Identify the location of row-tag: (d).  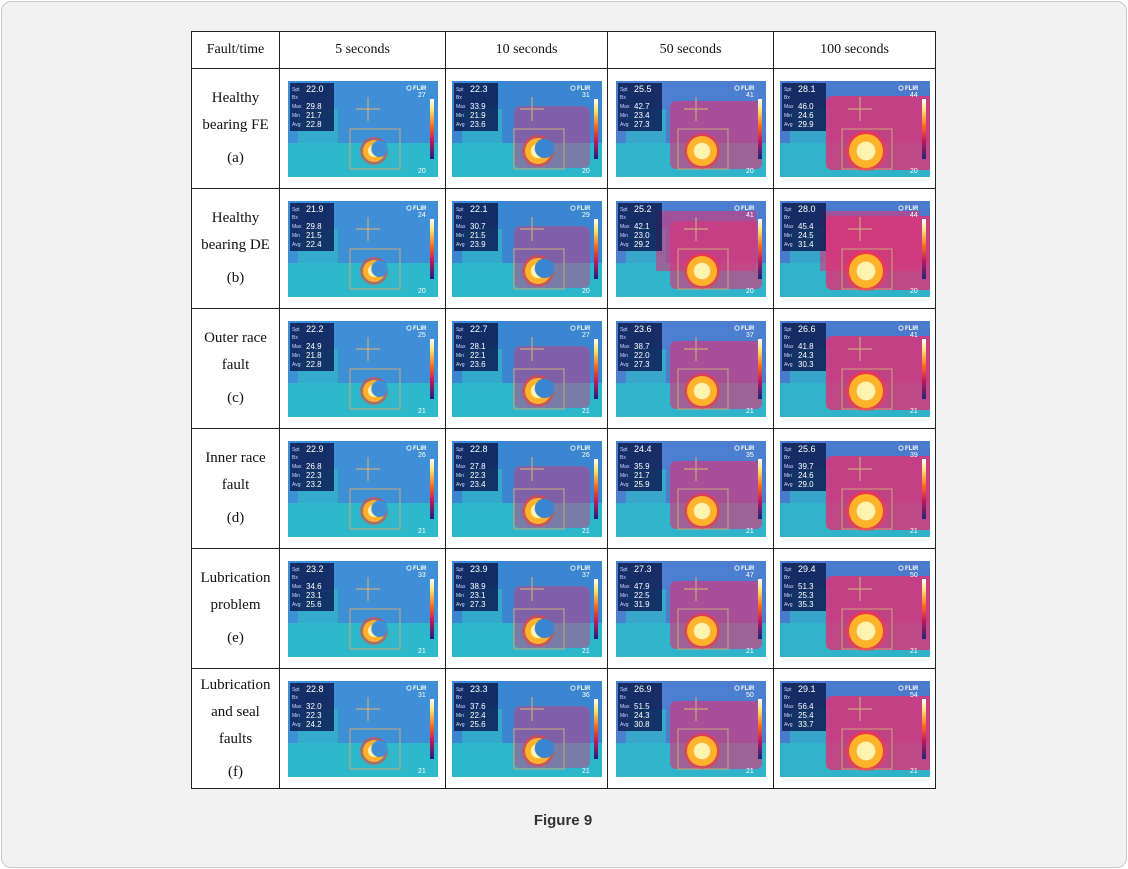
(235, 518).